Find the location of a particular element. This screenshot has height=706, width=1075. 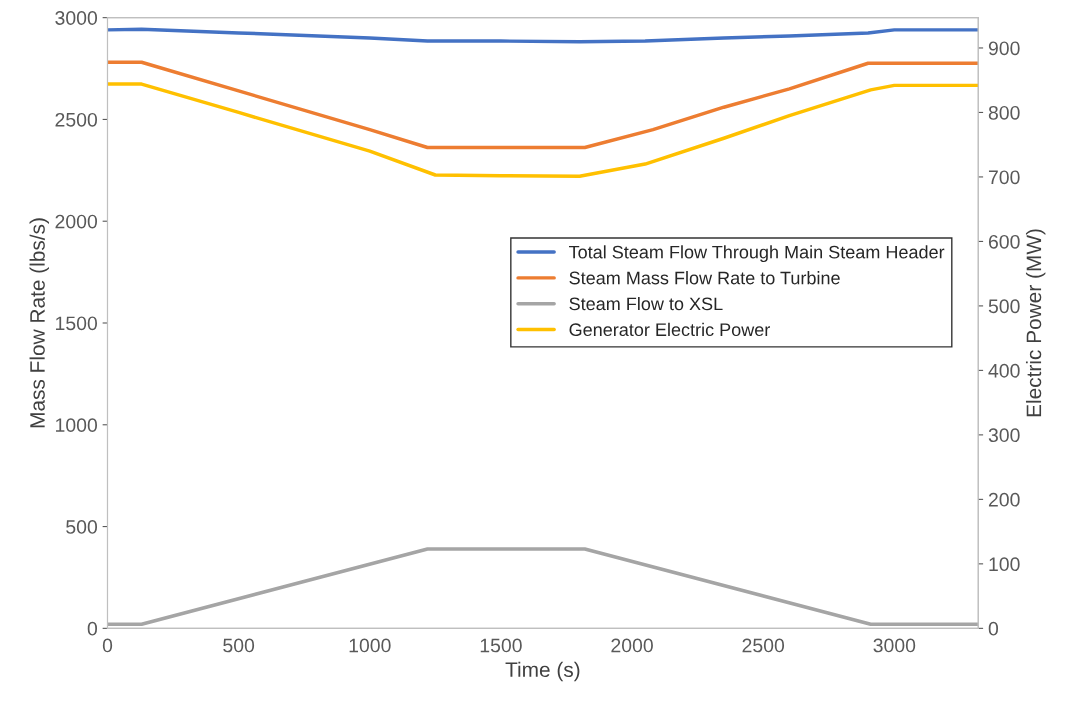

y-tick-label: 3000 is located at coordinates (76, 18).